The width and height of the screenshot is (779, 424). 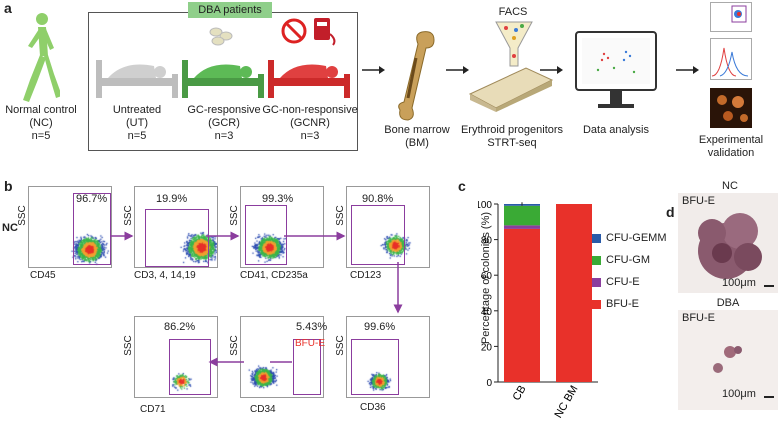 I want to click on gate-cd71, so click(x=190, y=367).